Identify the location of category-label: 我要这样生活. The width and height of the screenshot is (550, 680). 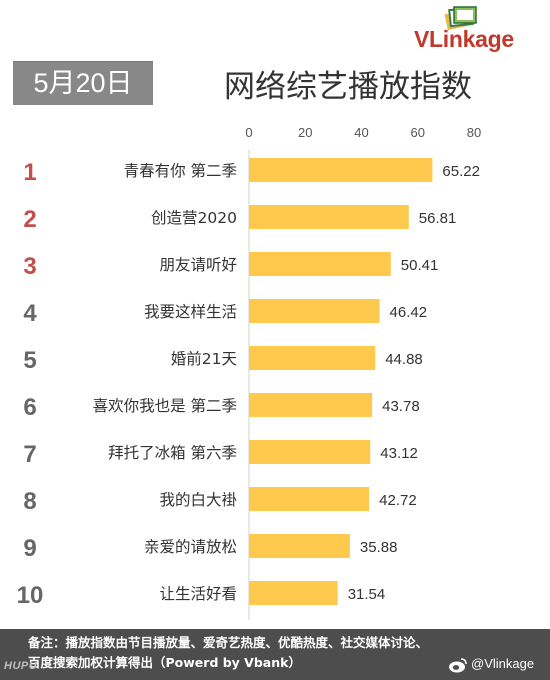
(190, 312).